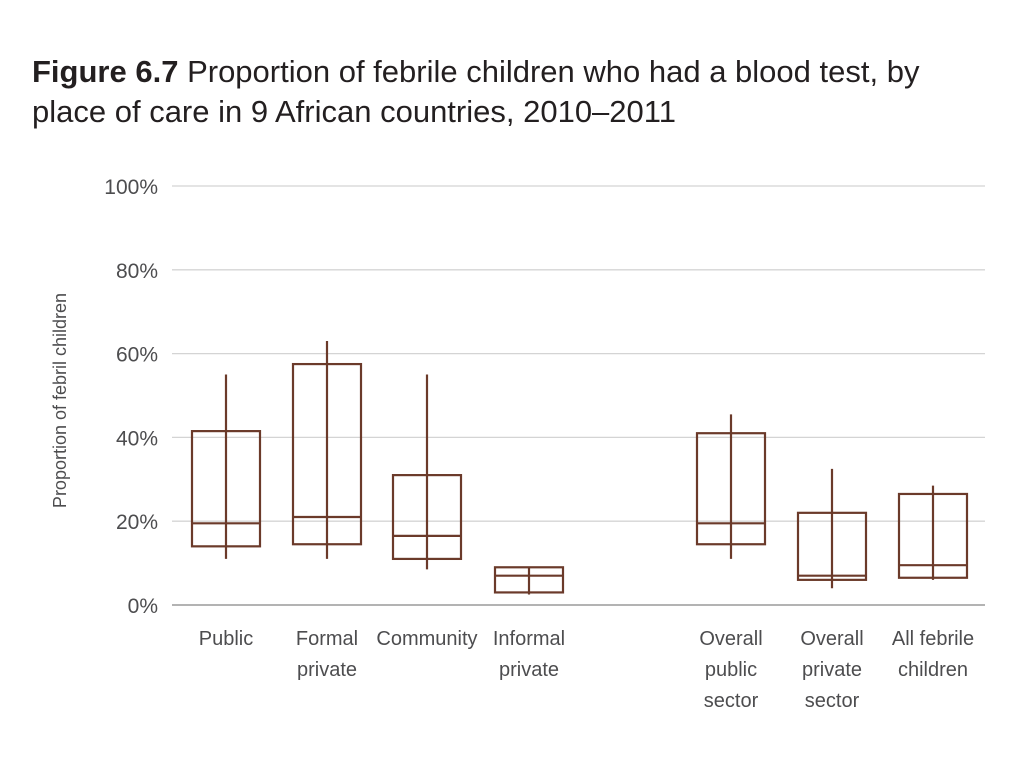  What do you see at coordinates (131, 187) in the screenshot?
I see `y-tick-label-100: 100%` at bounding box center [131, 187].